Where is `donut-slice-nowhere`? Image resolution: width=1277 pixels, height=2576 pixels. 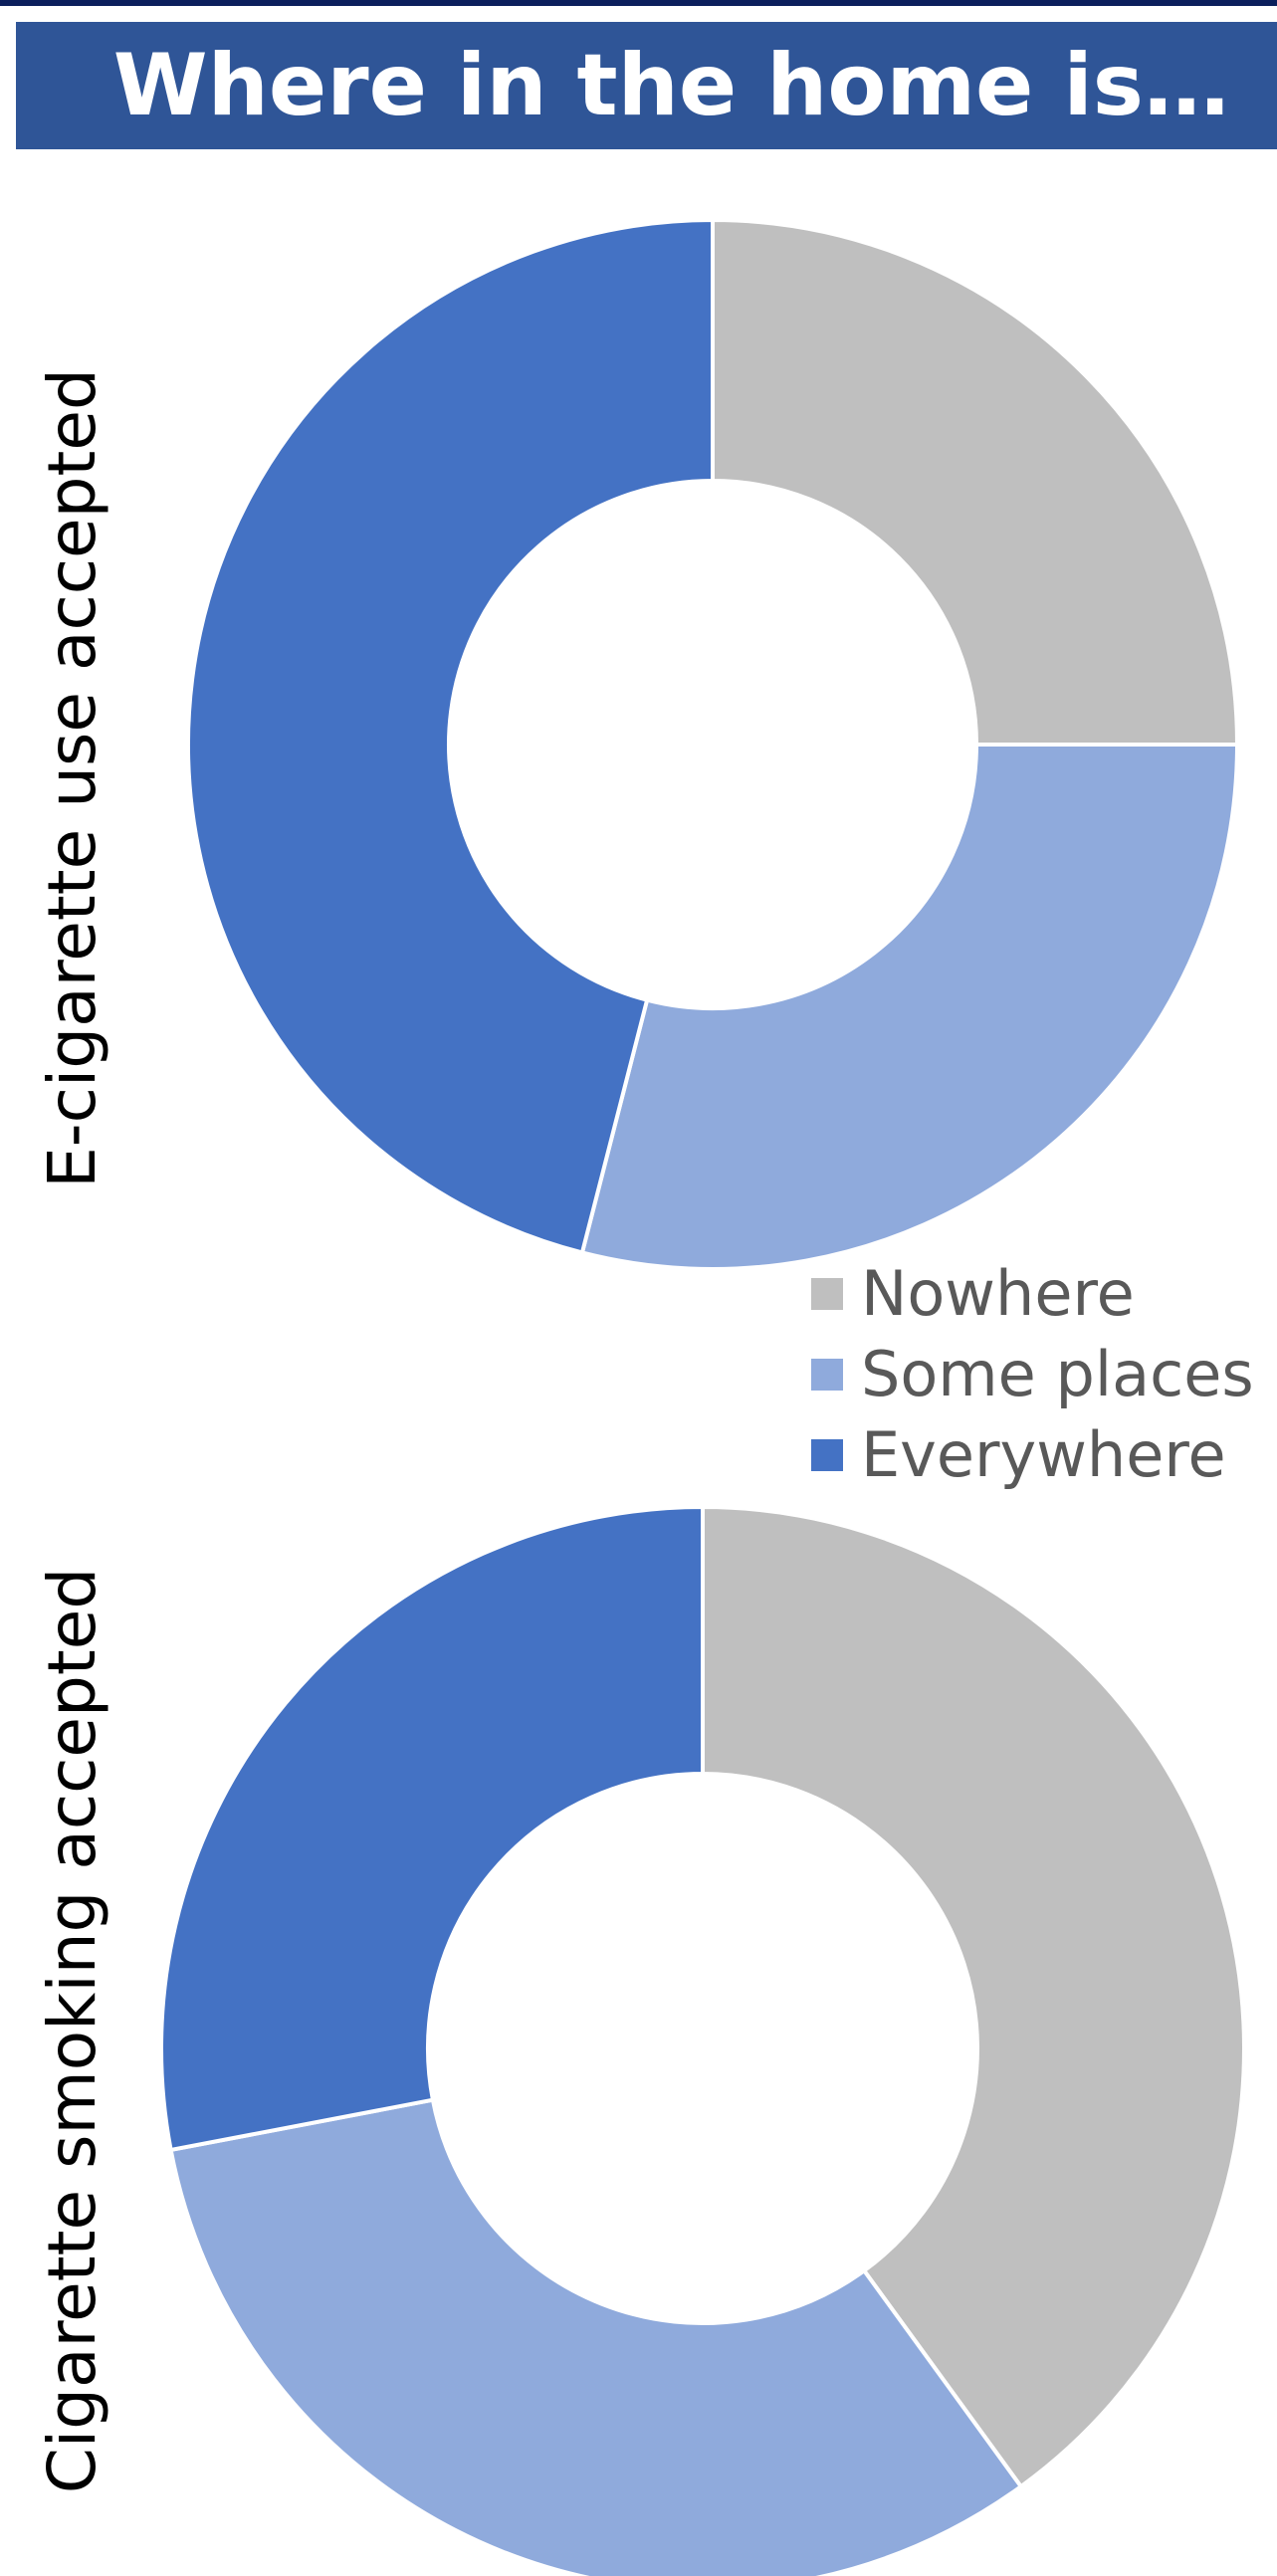 donut-slice-nowhere is located at coordinates (976, 482).